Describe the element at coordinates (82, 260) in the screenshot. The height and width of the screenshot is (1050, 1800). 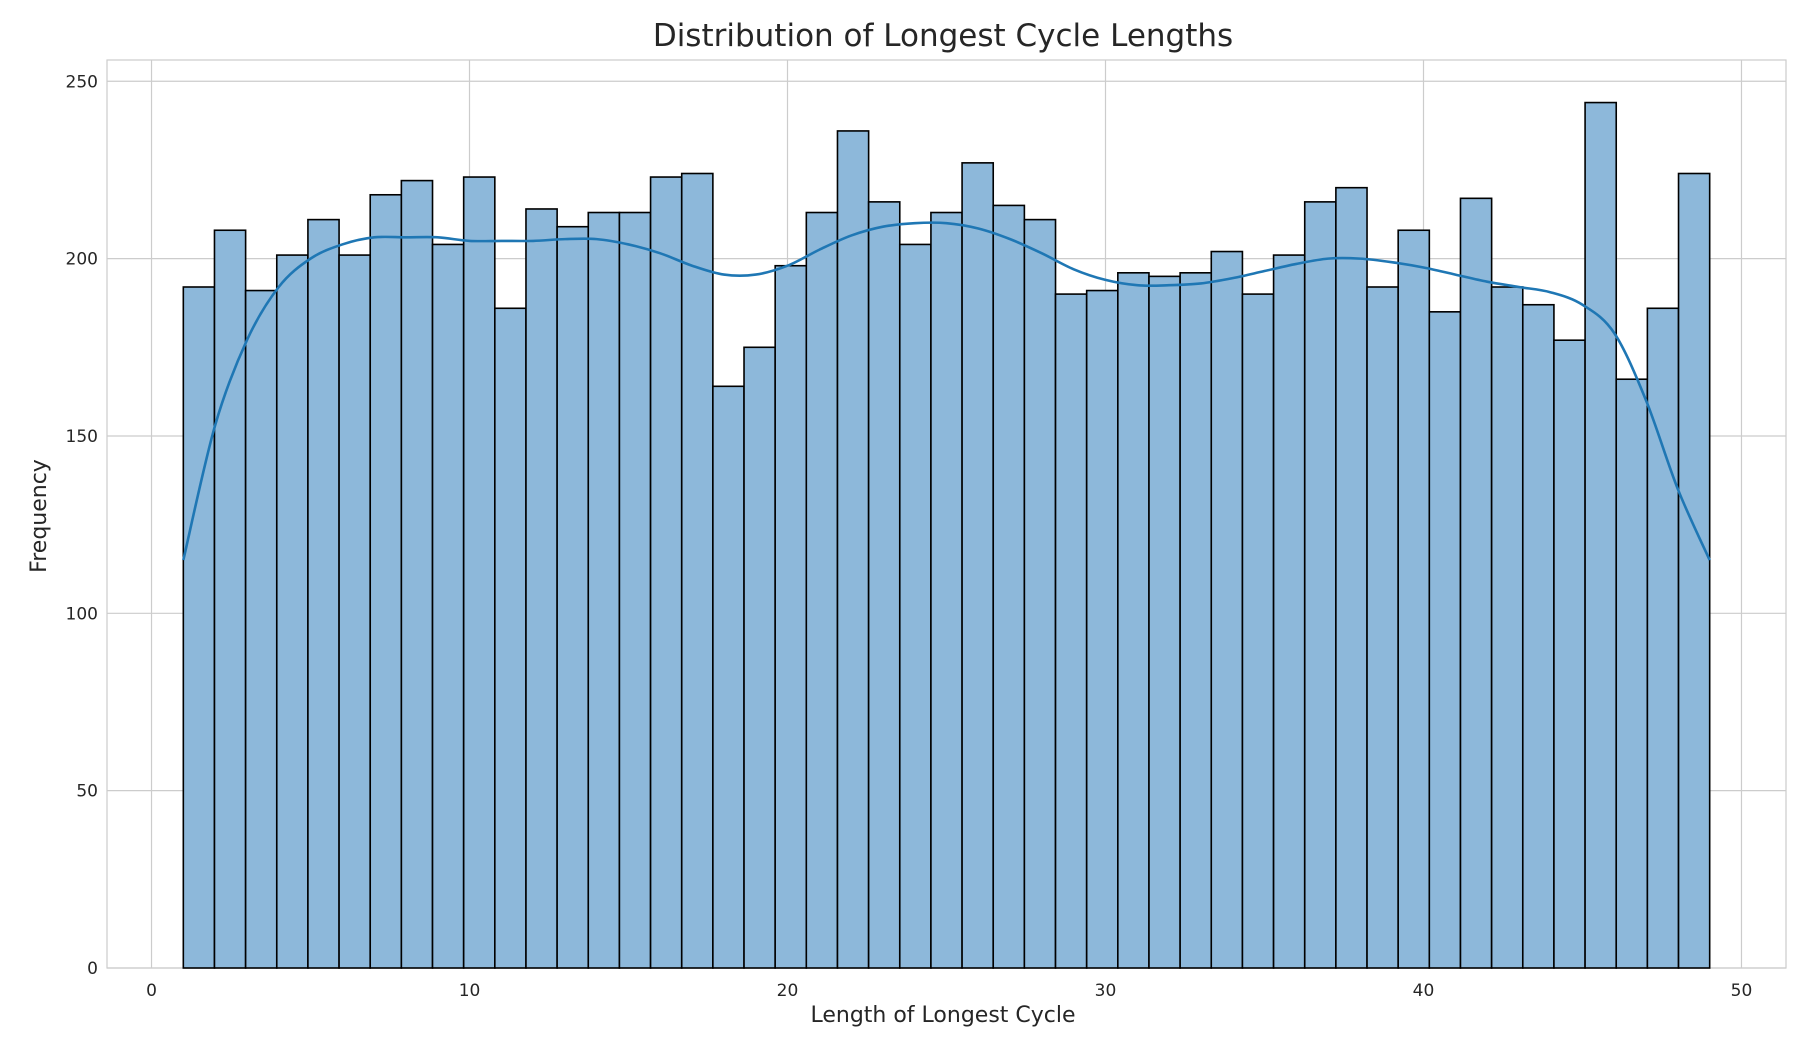
I see `y-tick-label-200: 200` at that location.